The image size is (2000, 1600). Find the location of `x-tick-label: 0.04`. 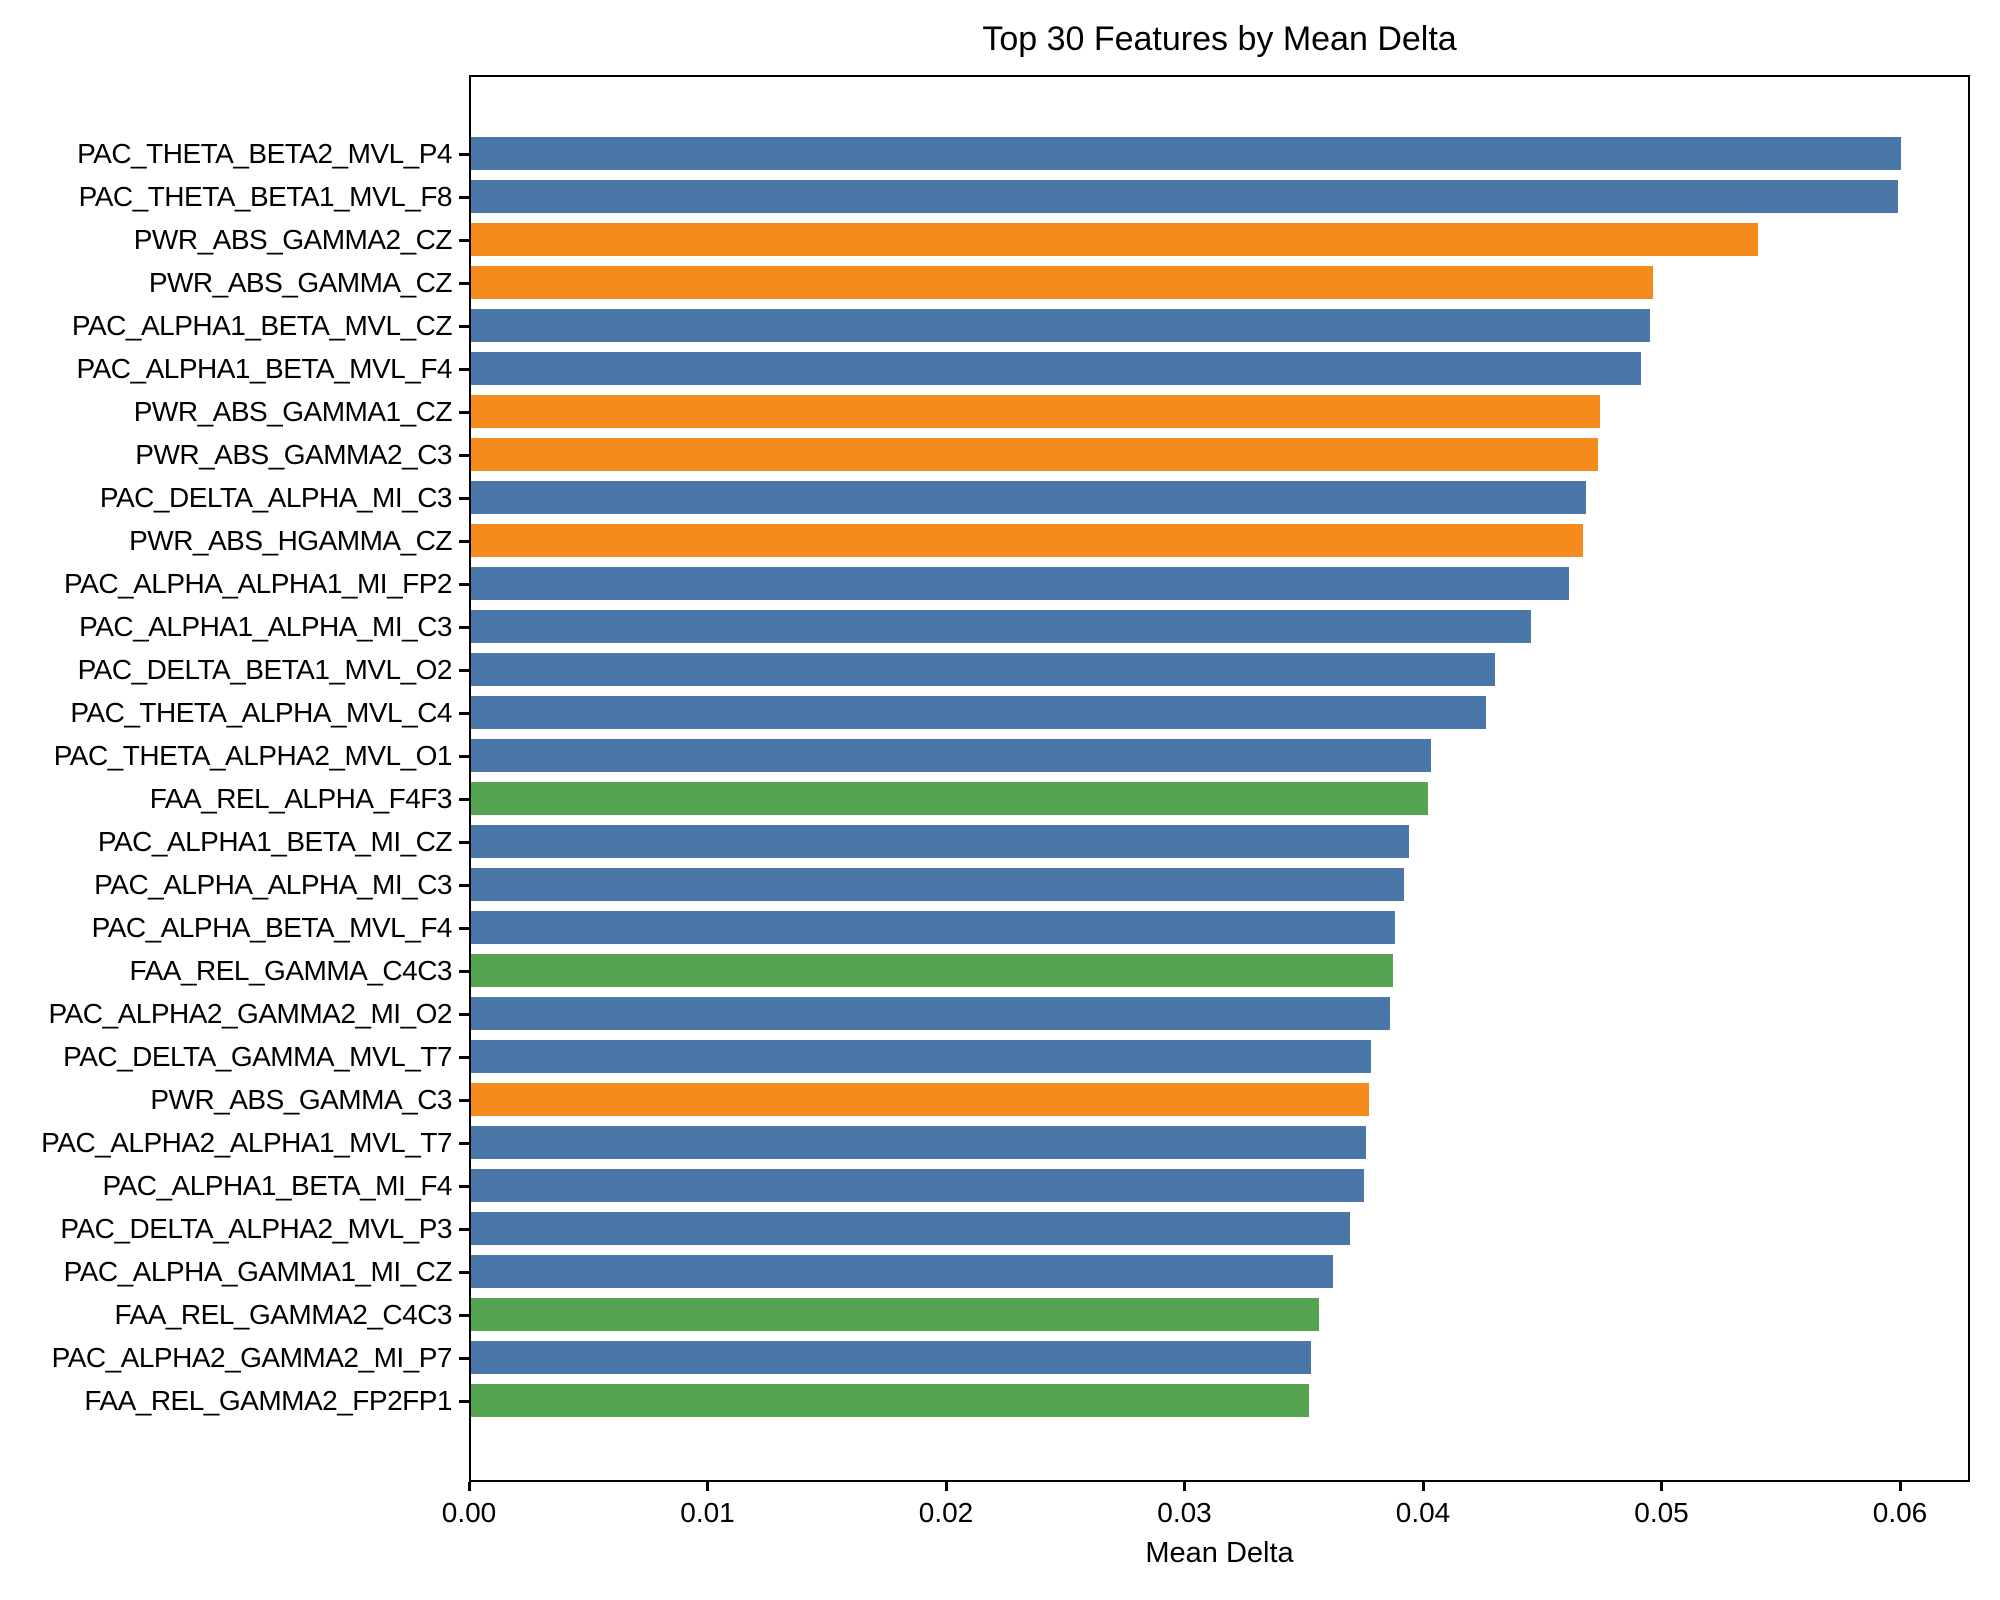

x-tick-label: 0.04 is located at coordinates (1423, 1512).